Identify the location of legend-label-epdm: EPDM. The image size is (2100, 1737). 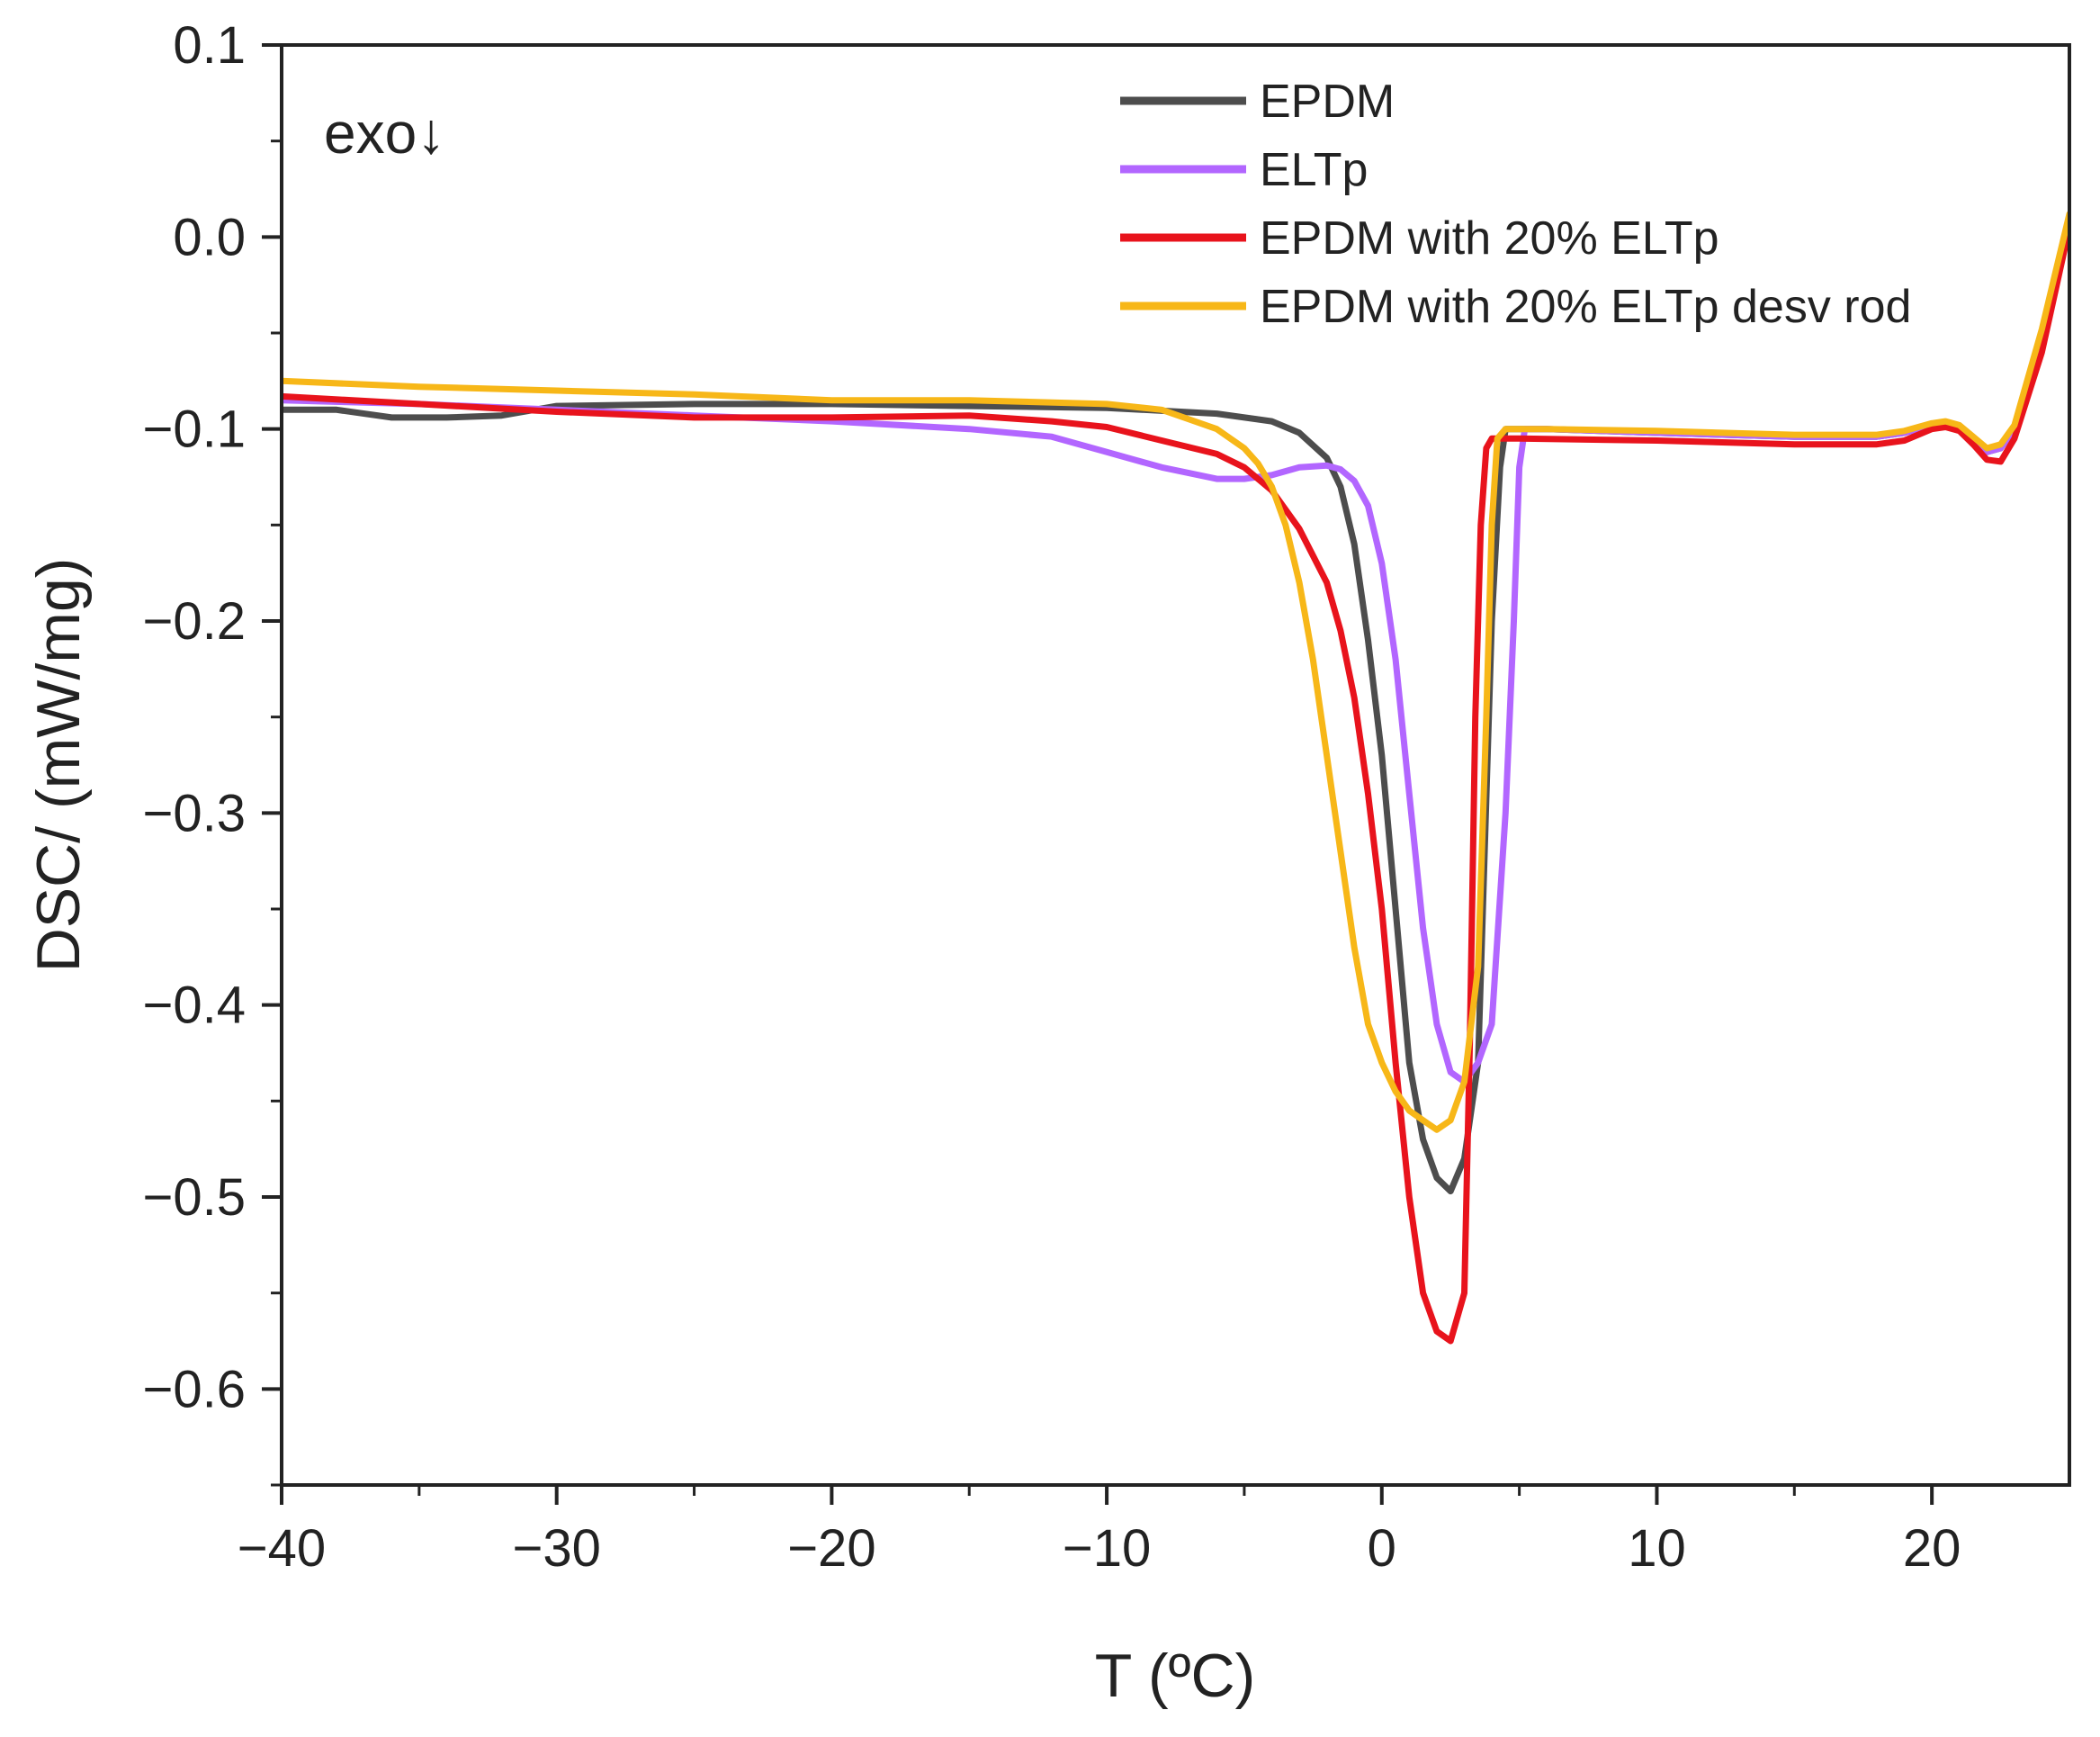
(1327, 102).